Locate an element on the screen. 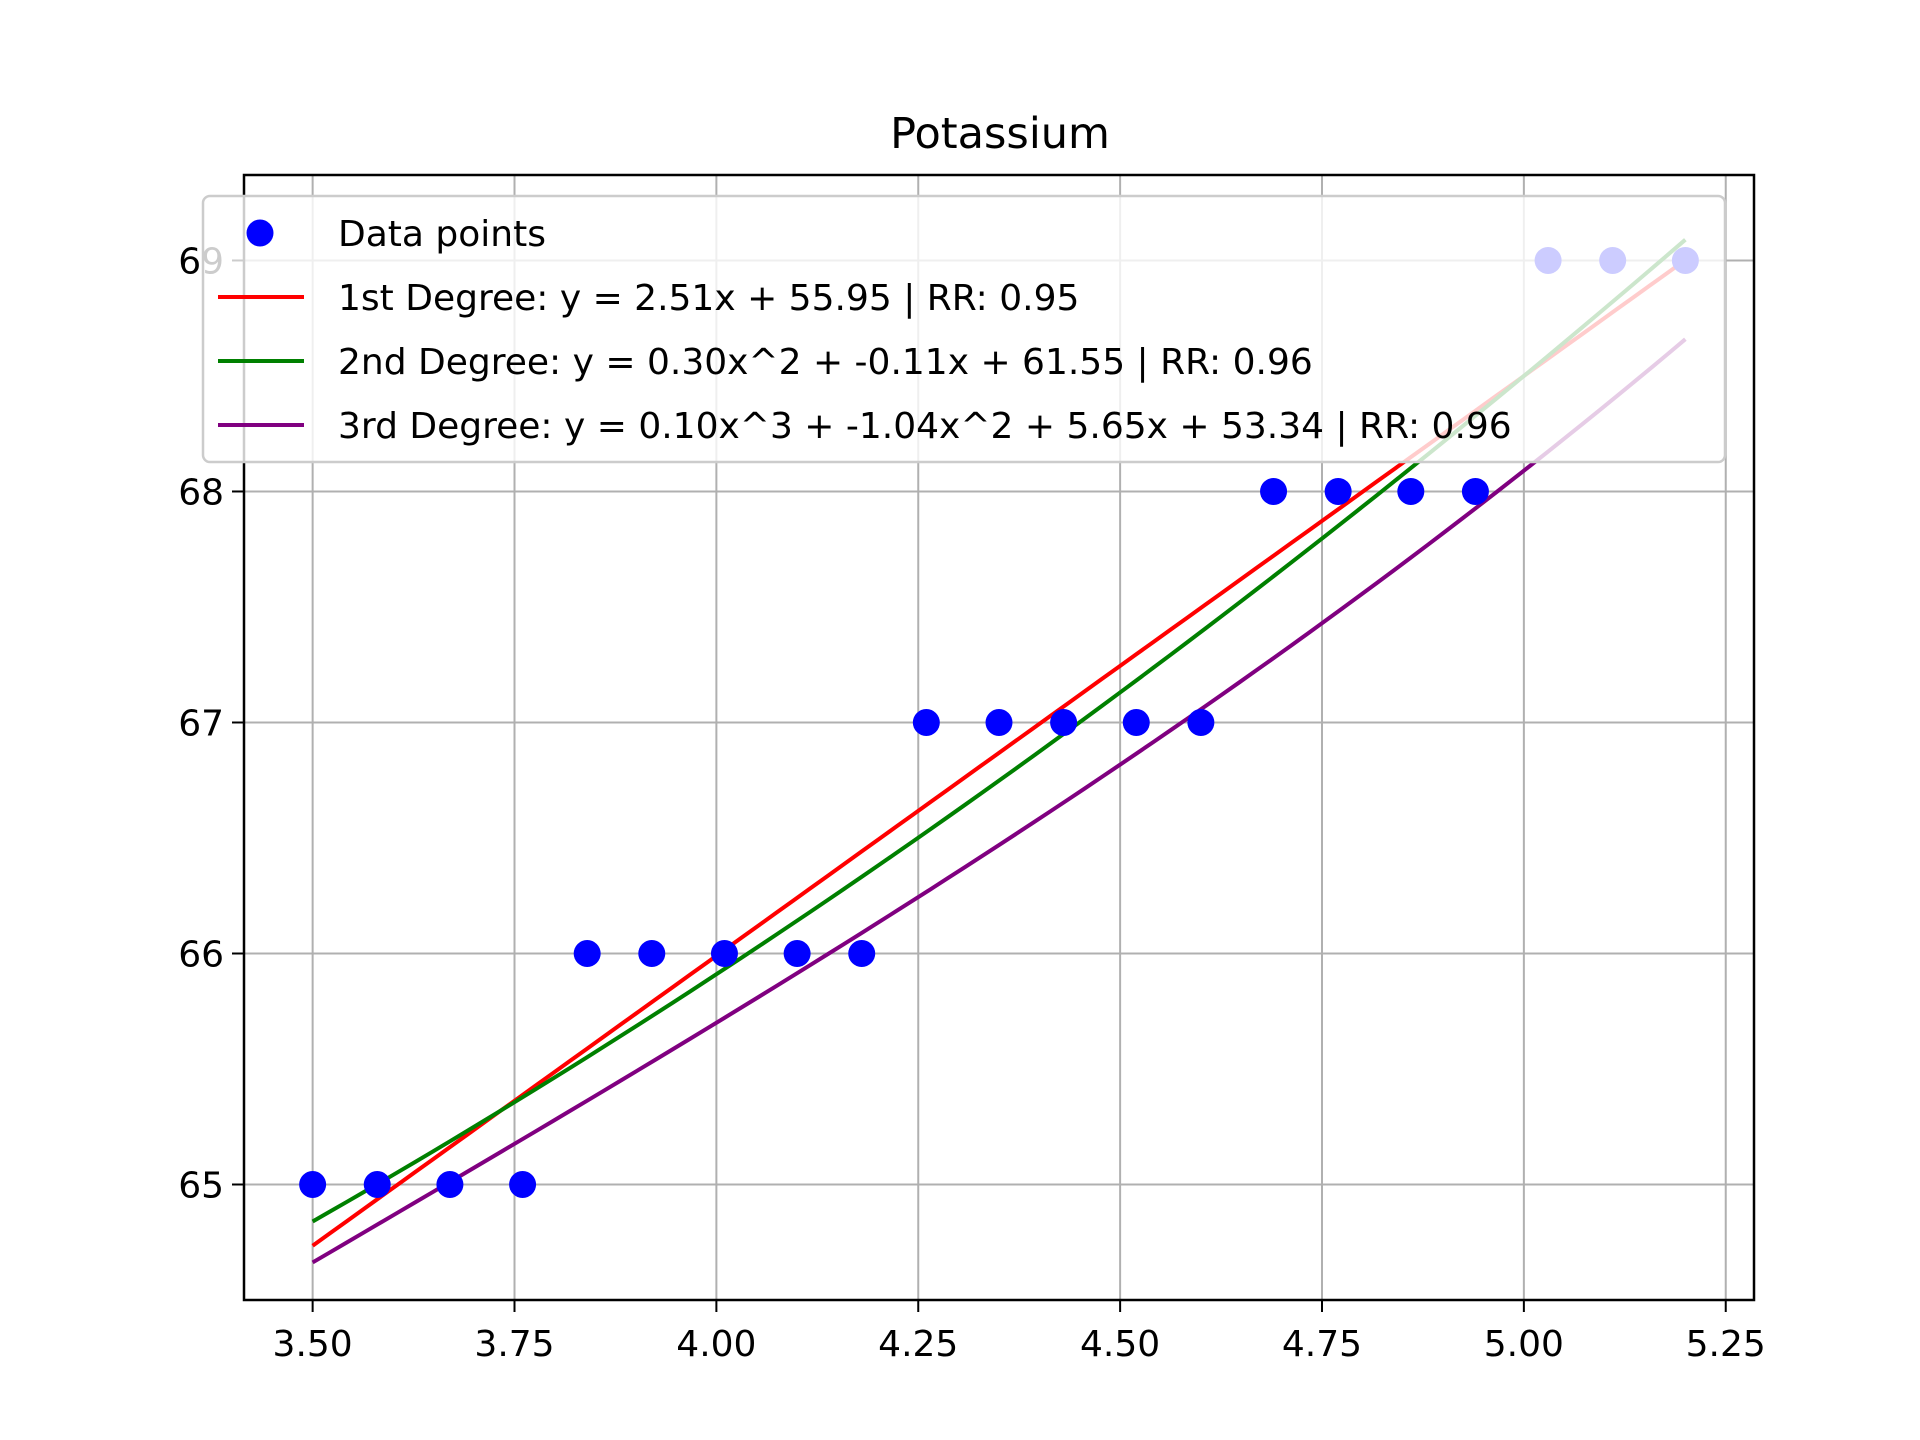  legend-box is located at coordinates (964, 329).